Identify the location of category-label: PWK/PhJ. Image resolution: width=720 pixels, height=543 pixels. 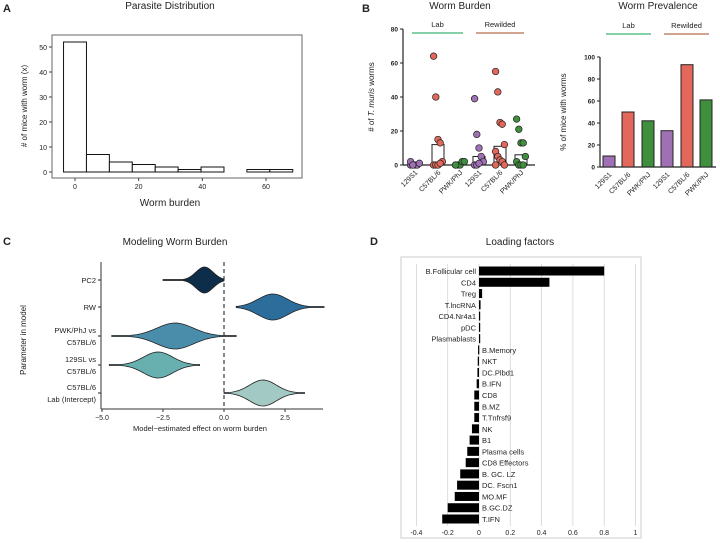
(451, 182).